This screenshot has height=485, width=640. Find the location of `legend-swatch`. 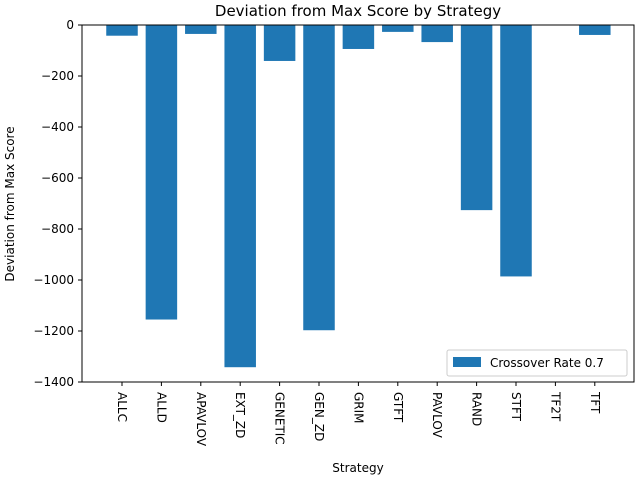

legend-swatch is located at coordinates (467, 362).